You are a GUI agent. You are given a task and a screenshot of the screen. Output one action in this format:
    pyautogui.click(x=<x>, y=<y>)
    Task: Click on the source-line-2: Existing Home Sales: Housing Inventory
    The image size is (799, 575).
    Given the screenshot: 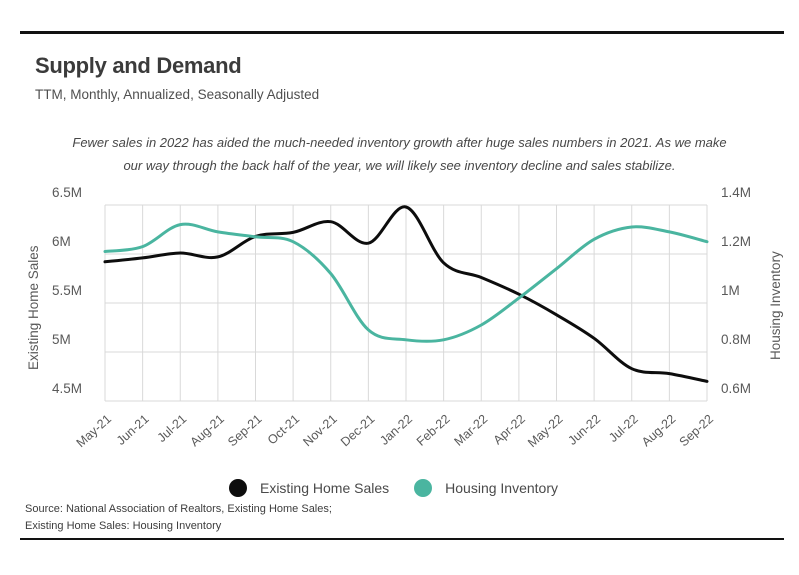 What is the action you would take?
    pyautogui.click(x=123, y=525)
    